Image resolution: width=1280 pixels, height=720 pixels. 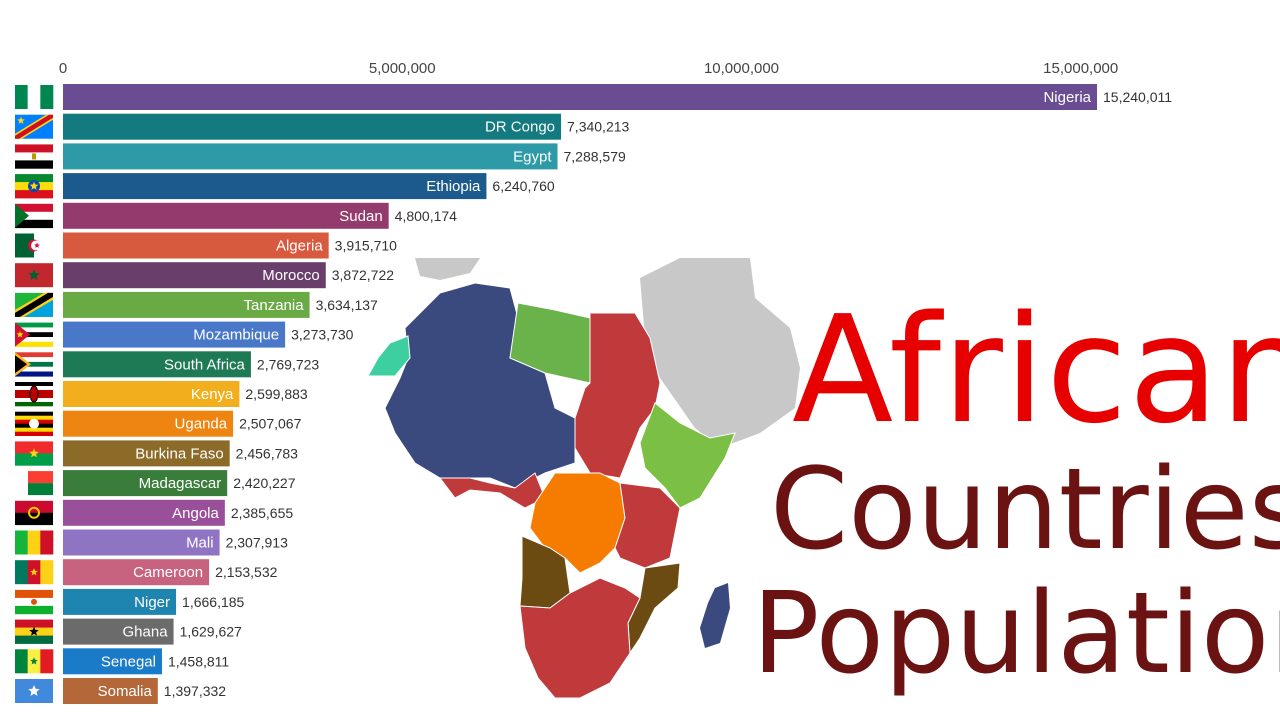 What do you see at coordinates (1137, 97) in the screenshot?
I see `bar-value-label: 15,240,011` at bounding box center [1137, 97].